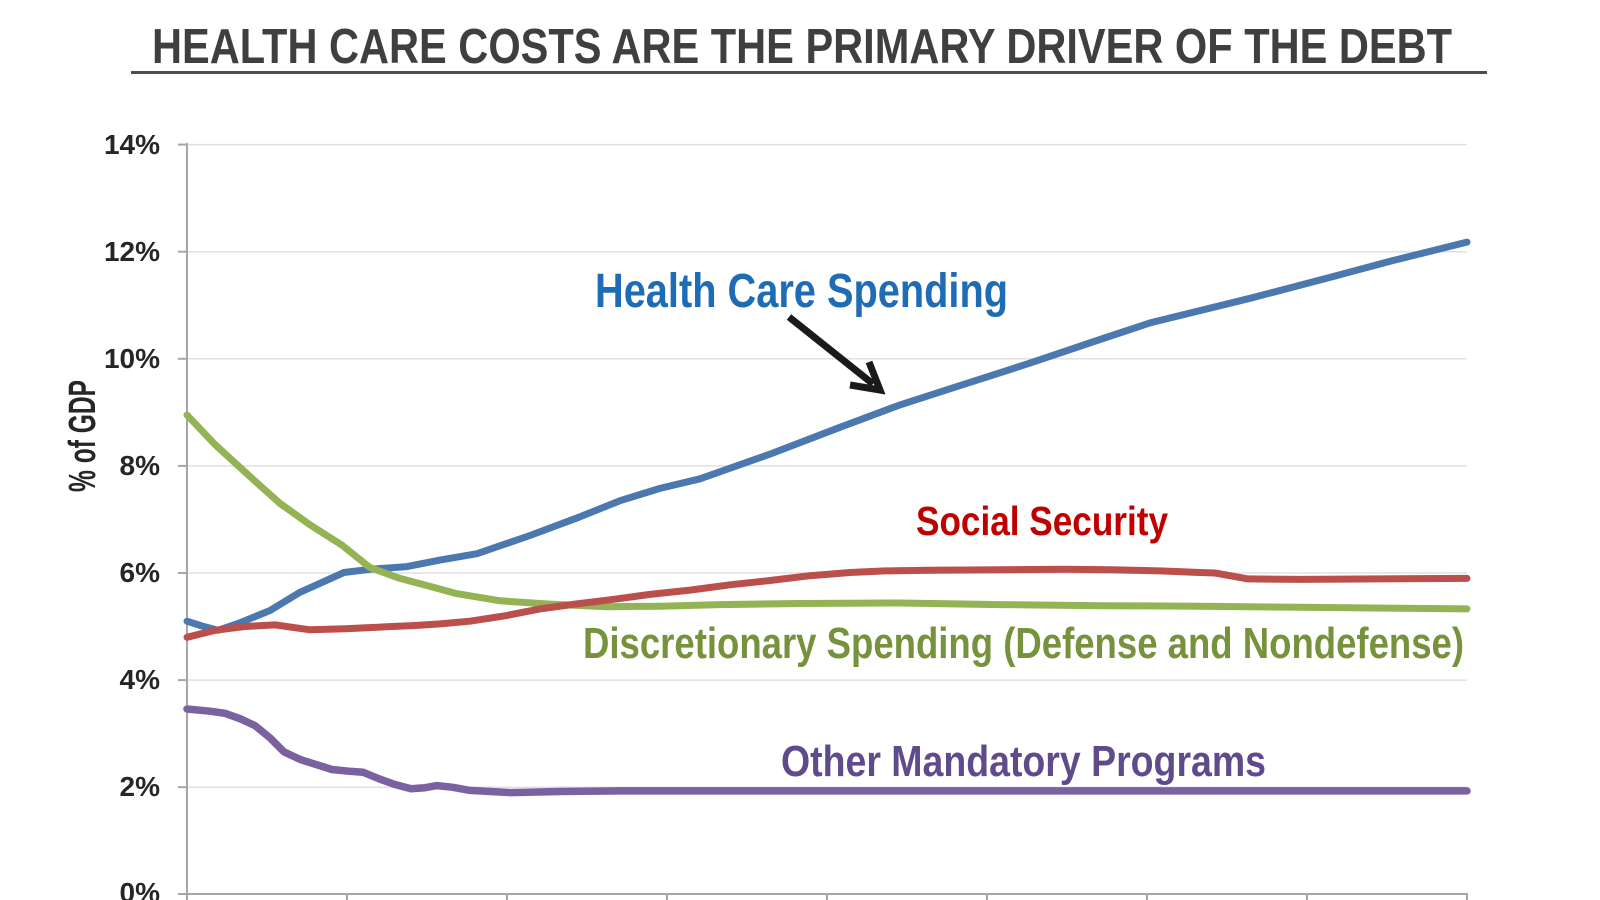  Describe the element at coordinates (132, 251) in the screenshot. I see `svg-text: 12%` at that location.